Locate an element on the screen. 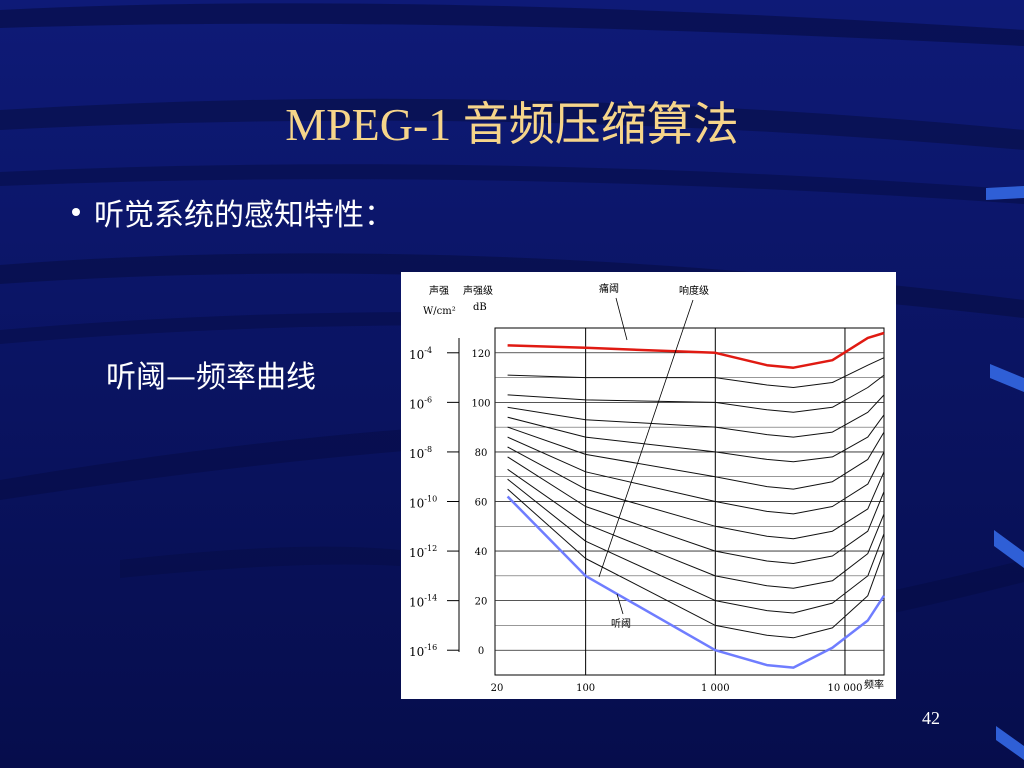  x-axis-label: 频率 is located at coordinates (874, 684).